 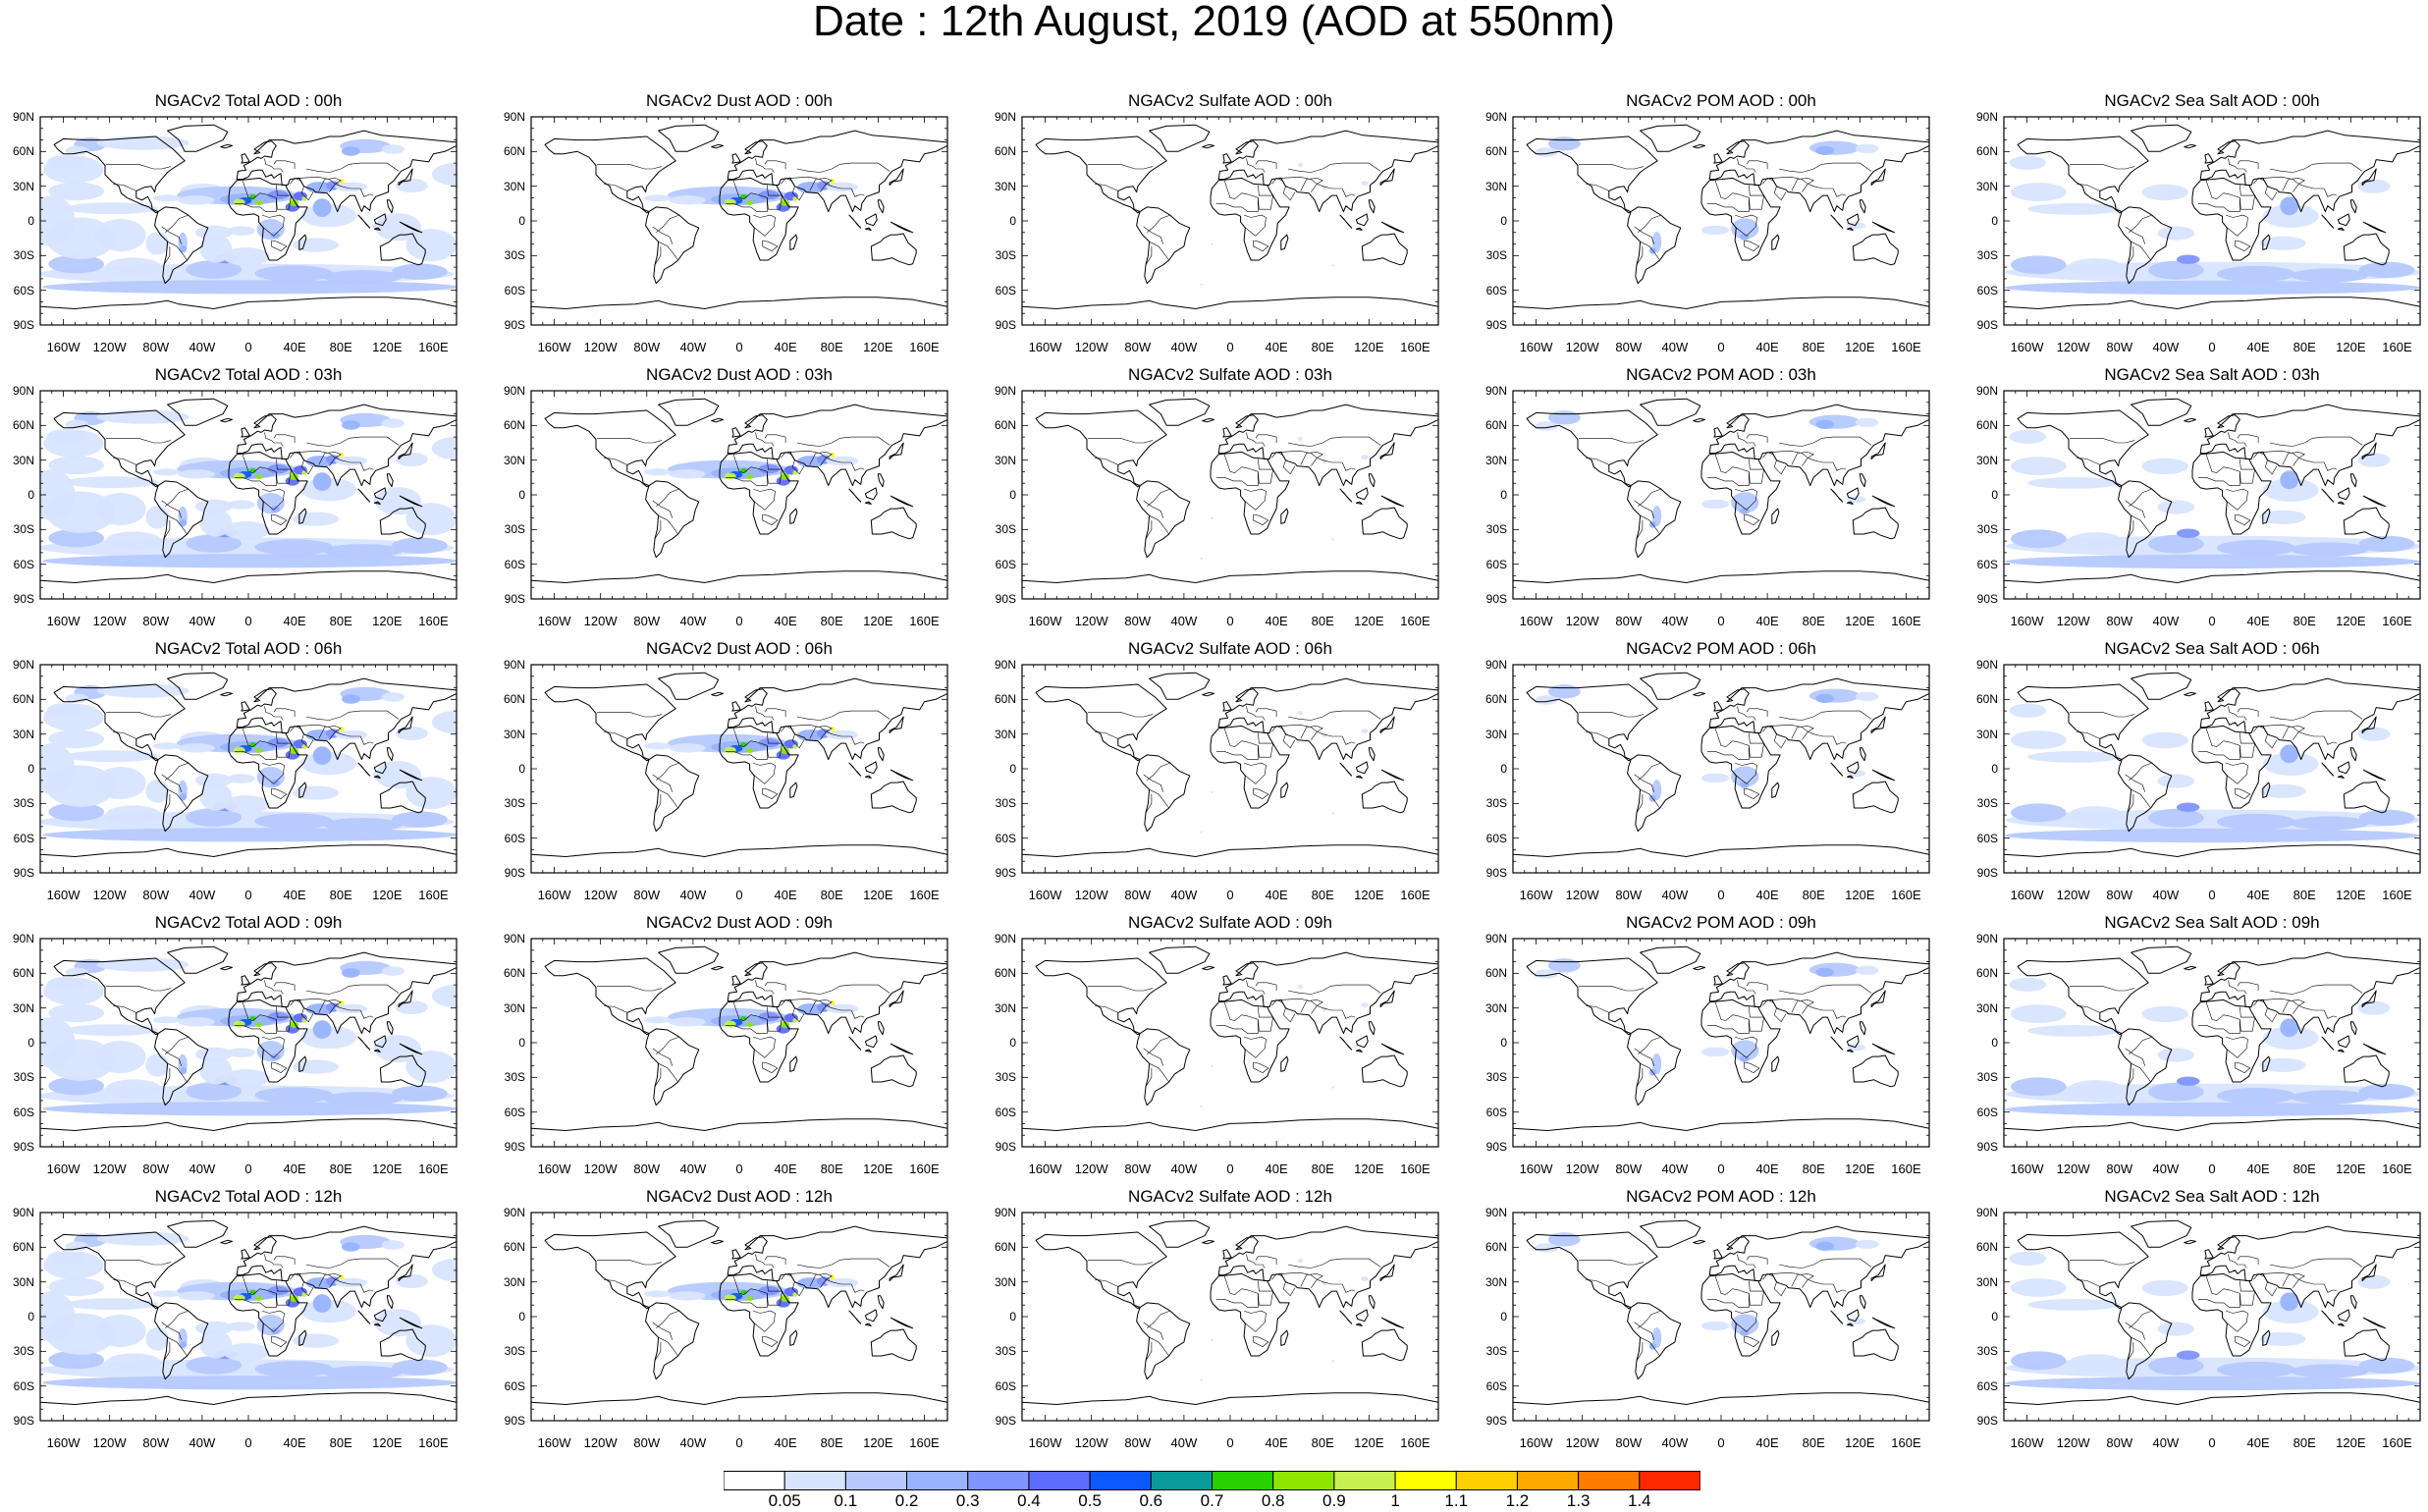 What do you see at coordinates (1503, 1043) in the screenshot?
I see `lat-tick-label: 0` at bounding box center [1503, 1043].